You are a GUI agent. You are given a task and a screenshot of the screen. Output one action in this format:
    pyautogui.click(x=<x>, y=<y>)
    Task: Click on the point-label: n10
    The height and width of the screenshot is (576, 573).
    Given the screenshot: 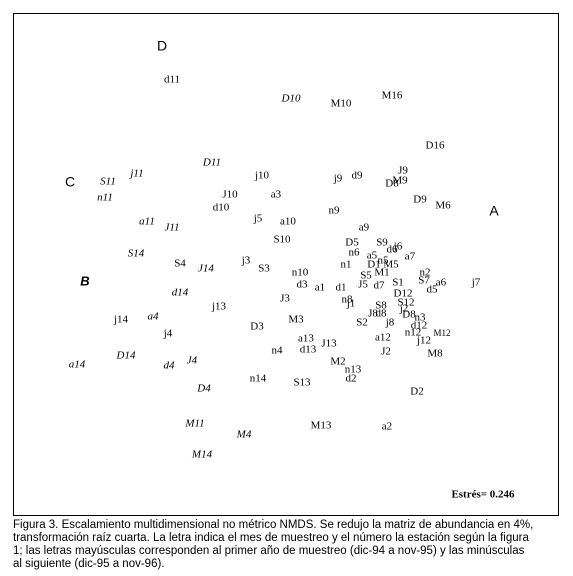 What is the action you would take?
    pyautogui.click(x=300, y=273)
    